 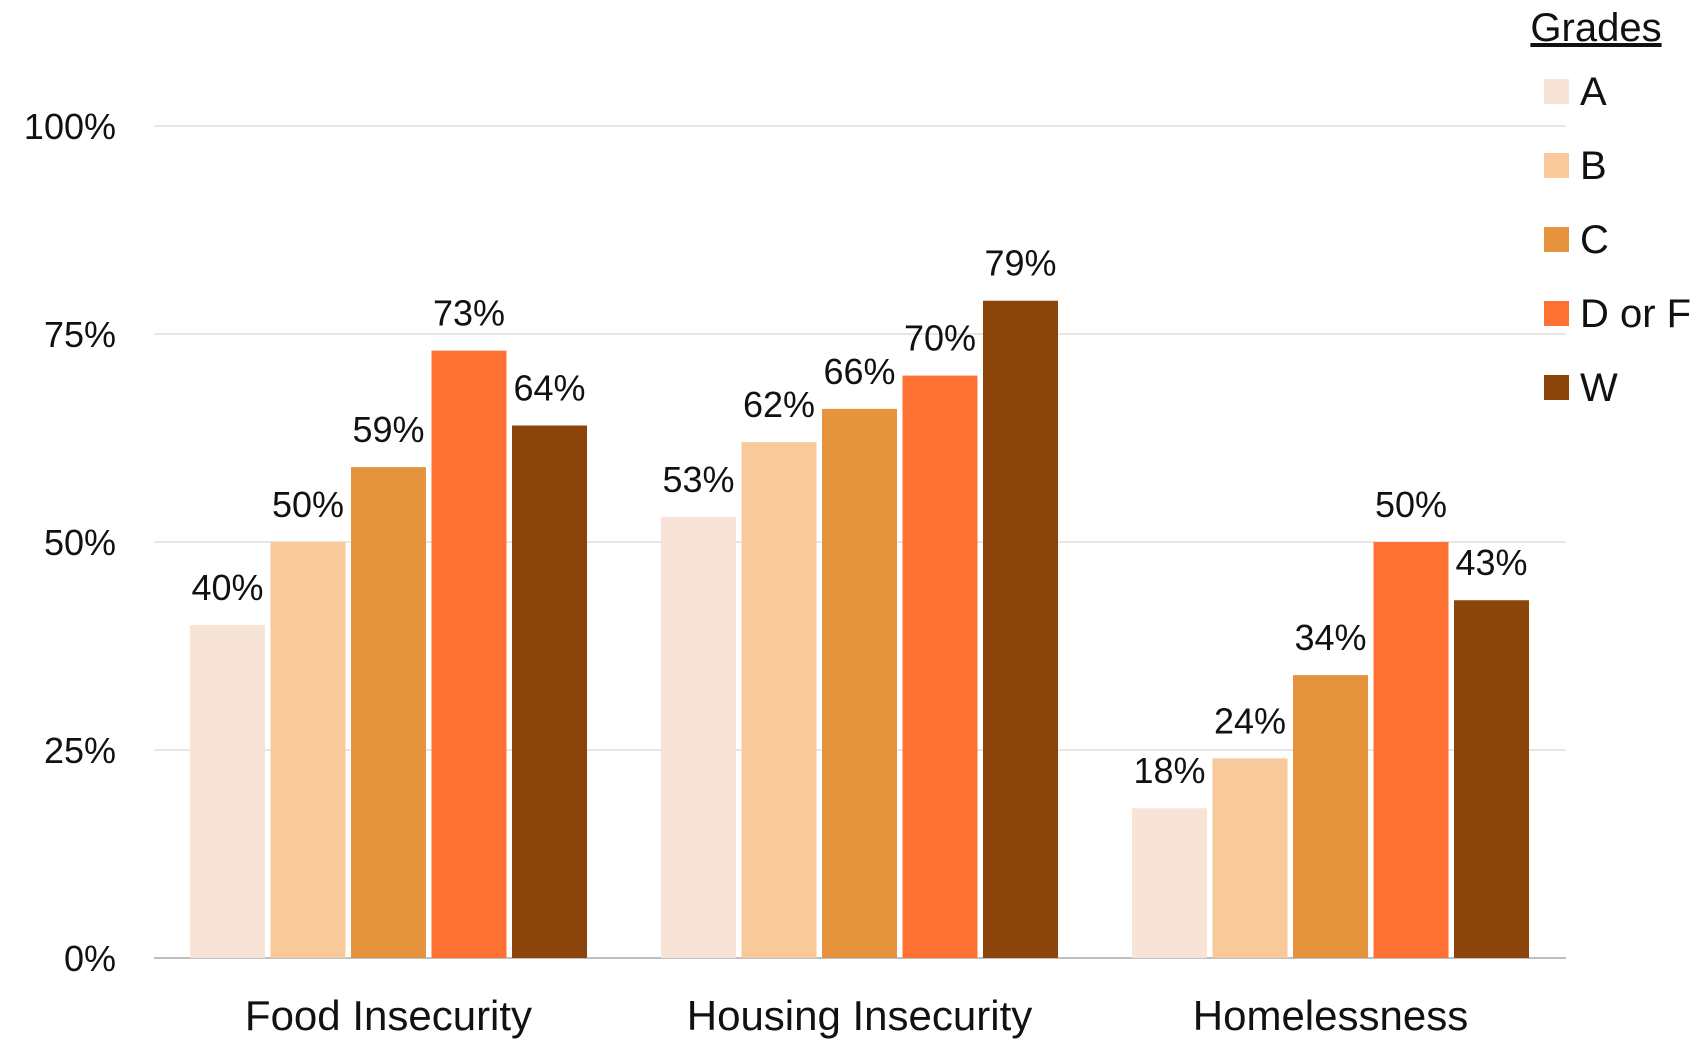 What do you see at coordinates (1595, 28) in the screenshot?
I see `legend-title: Grades` at bounding box center [1595, 28].